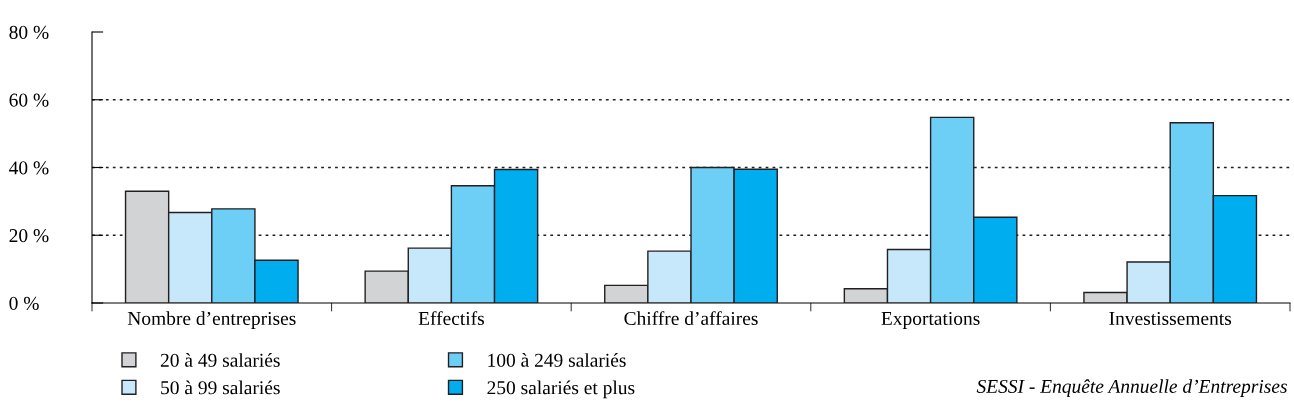  Describe the element at coordinates (691, 318) in the screenshot. I see `x-tick-label: Chiffre d’affaires` at that location.